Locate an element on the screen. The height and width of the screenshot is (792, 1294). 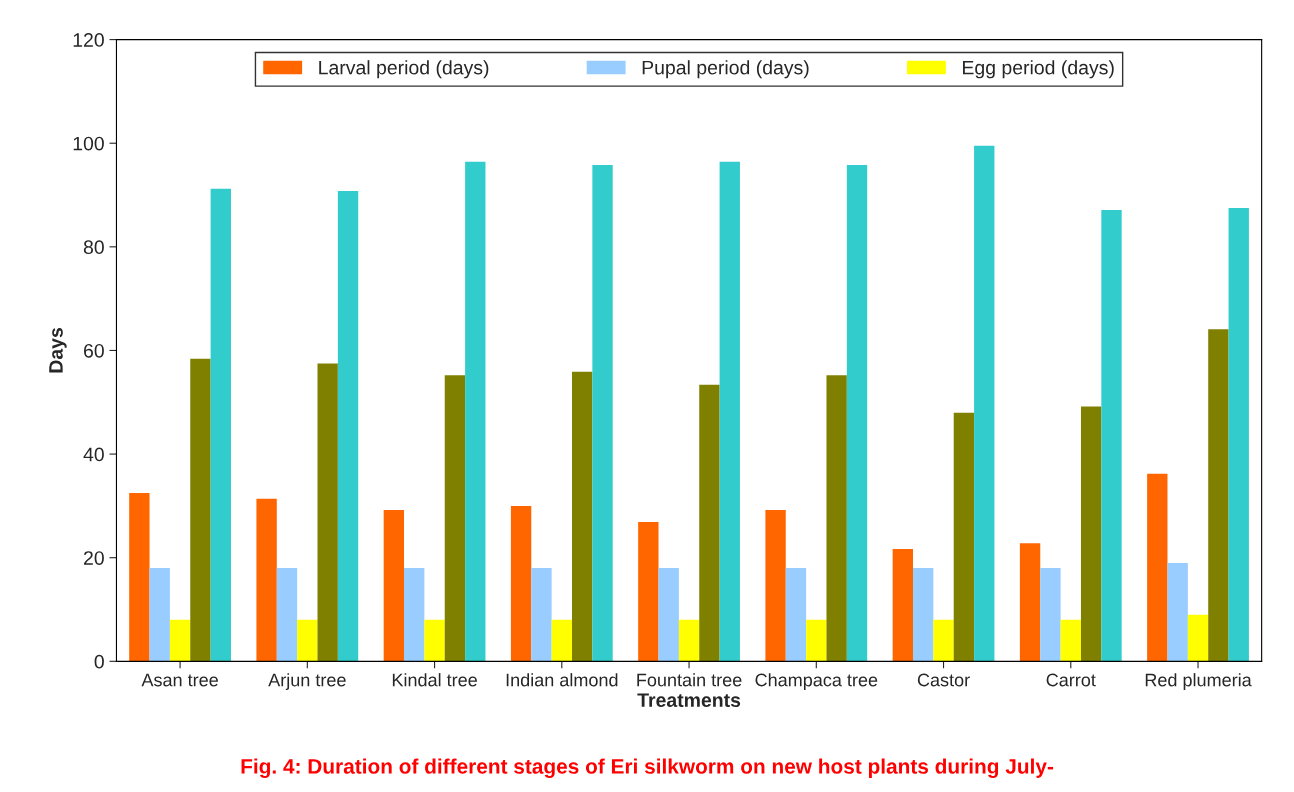
text: Fig. 4: Duration of different stages of Eri silkworm on new host plants during July- is located at coordinates (647, 768).